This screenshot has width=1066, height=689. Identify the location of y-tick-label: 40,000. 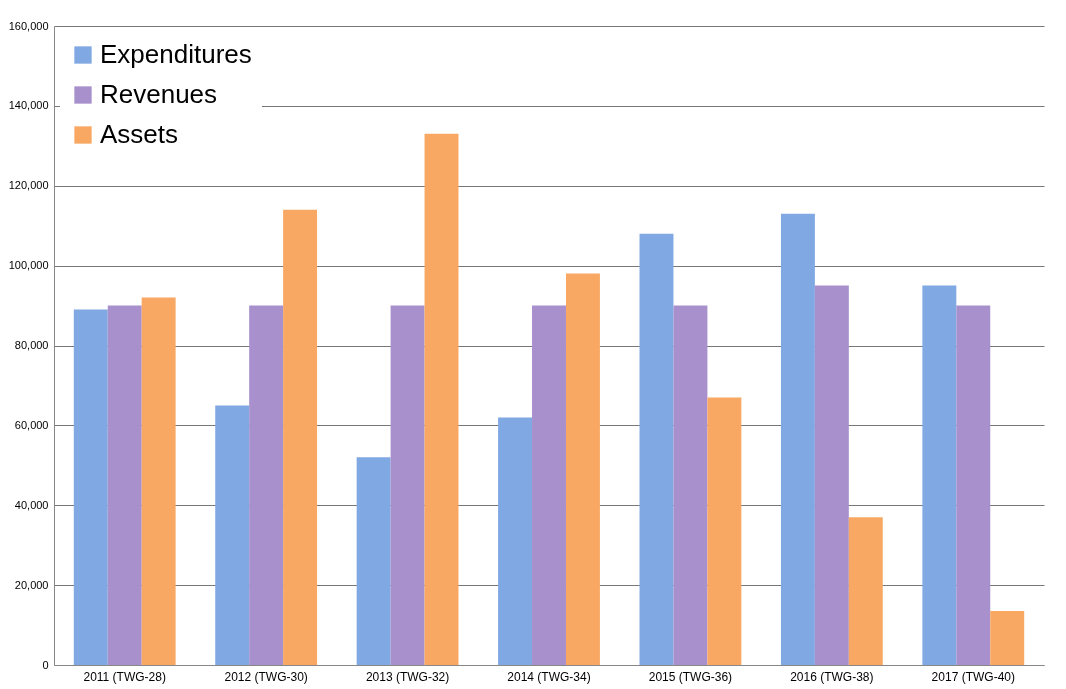
(31, 504).